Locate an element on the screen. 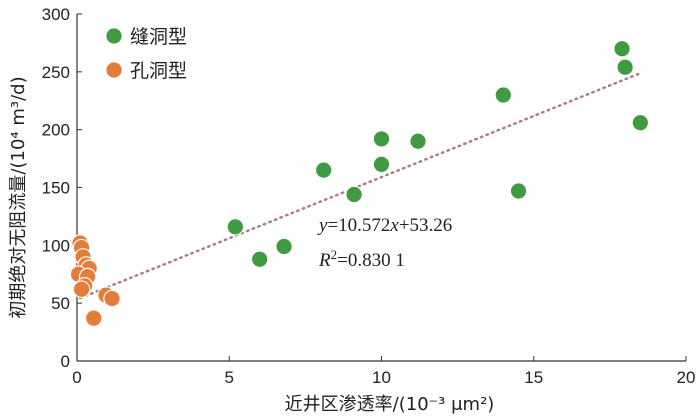 This screenshot has height=420, width=700. legend-label-fracture-cave: 缝洞型 is located at coordinates (158, 37).